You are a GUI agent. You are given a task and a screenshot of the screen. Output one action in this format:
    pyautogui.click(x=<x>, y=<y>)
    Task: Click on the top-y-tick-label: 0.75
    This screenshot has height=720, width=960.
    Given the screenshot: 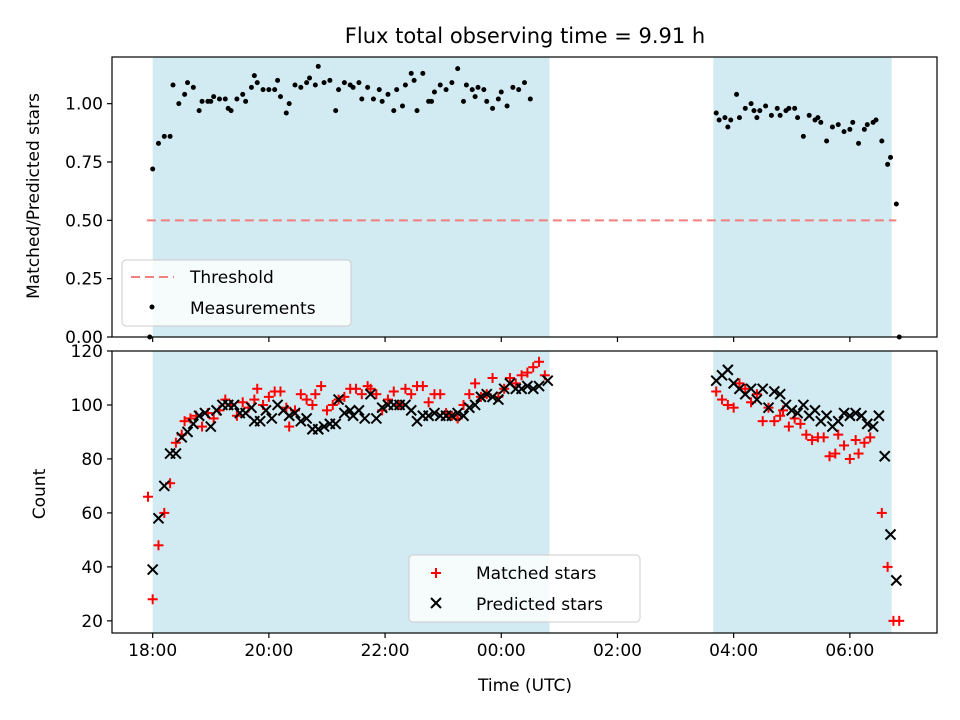 What is the action you would take?
    pyautogui.click(x=84, y=163)
    